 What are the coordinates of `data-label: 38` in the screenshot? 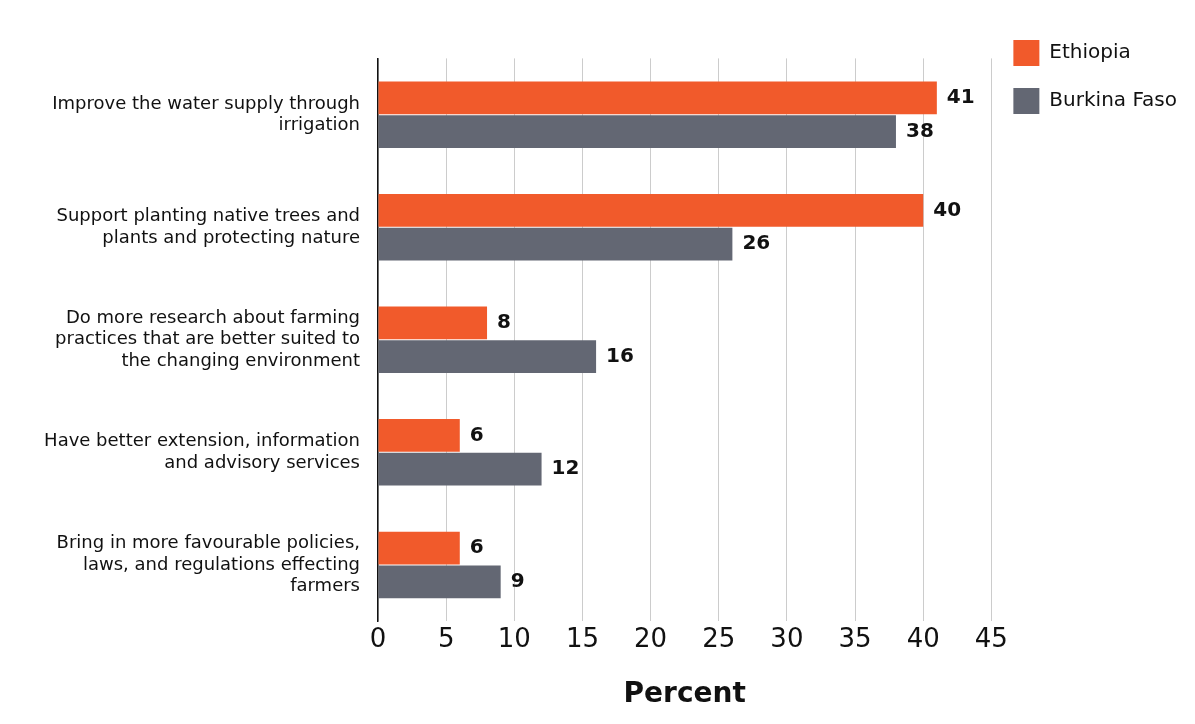 It's located at (919, 129).